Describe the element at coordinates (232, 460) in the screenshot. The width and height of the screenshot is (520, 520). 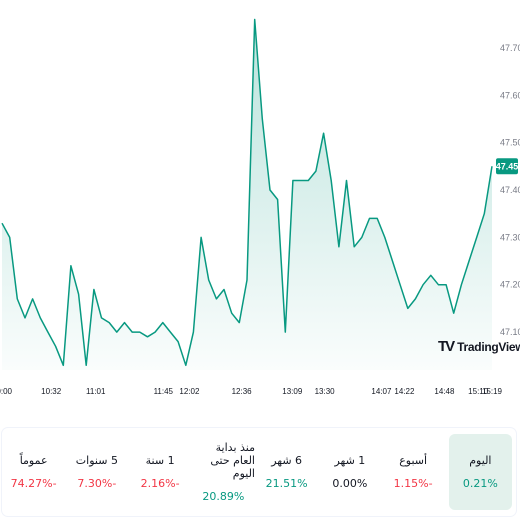
I see `perf-label: منذ بداية العام حتى اليوم` at that location.